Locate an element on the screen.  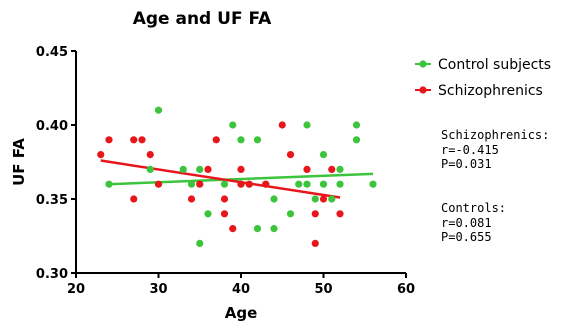
stats-controls: Controls: r=0.081 P=0.655 is located at coordinates (473, 223).